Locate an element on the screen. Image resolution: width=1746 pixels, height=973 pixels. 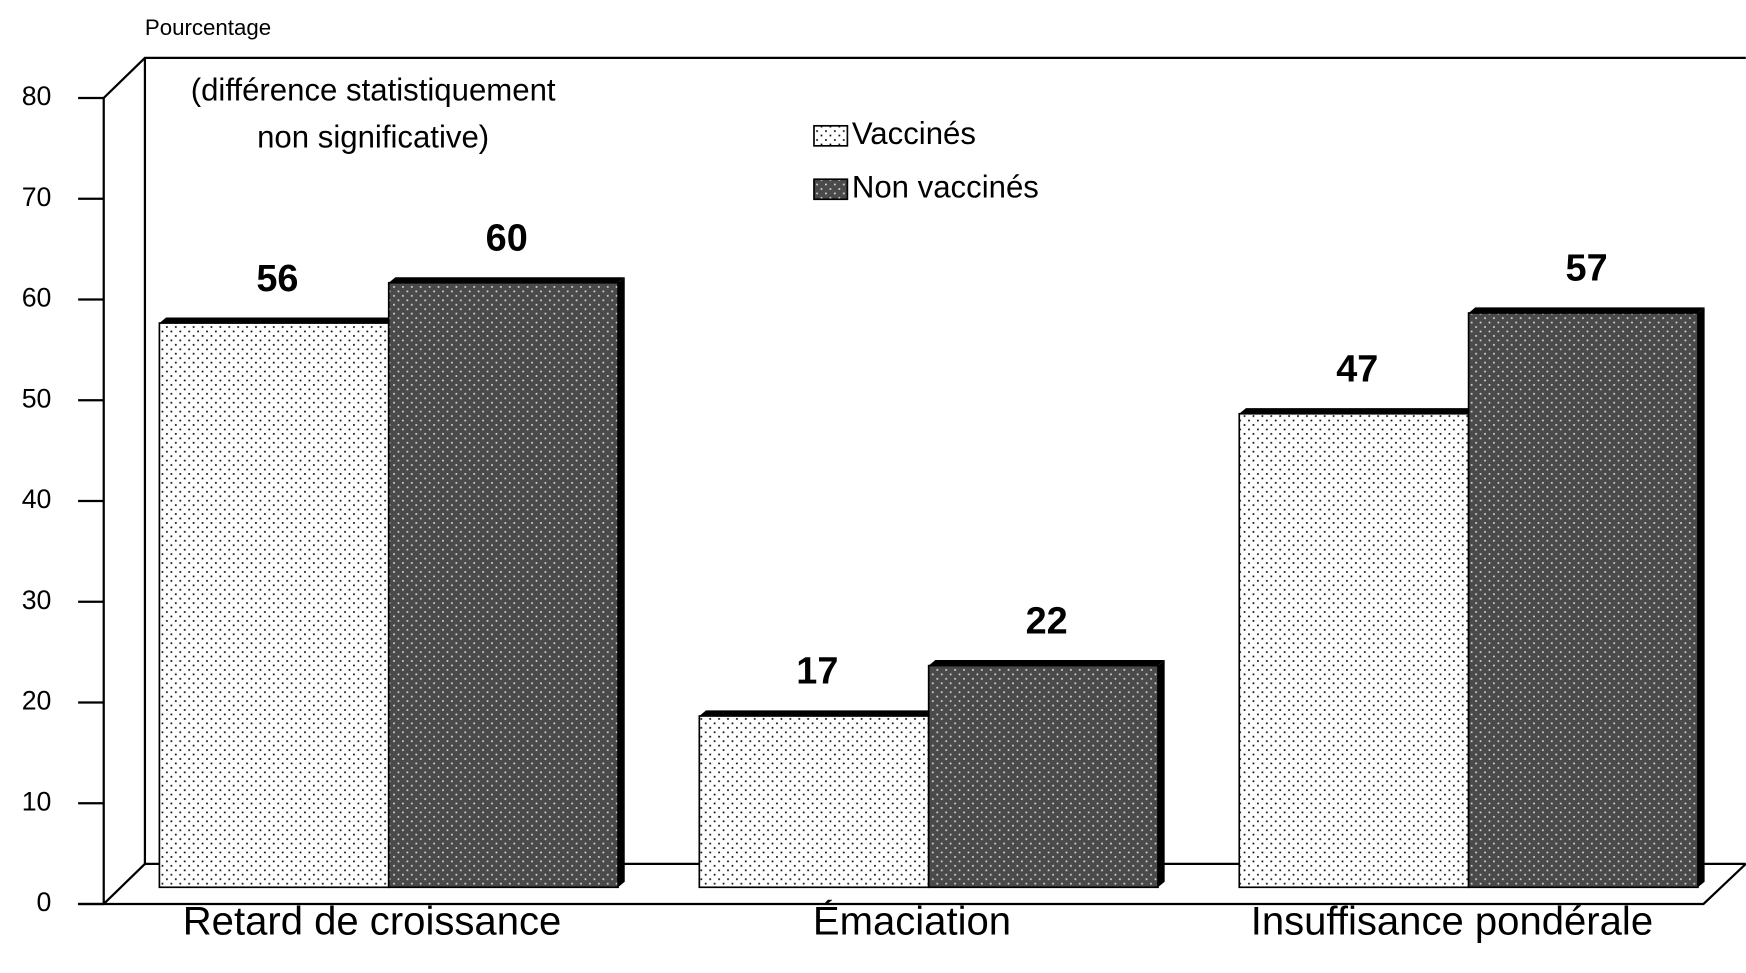
legend-label: Non vaccinés is located at coordinates (945, 186).